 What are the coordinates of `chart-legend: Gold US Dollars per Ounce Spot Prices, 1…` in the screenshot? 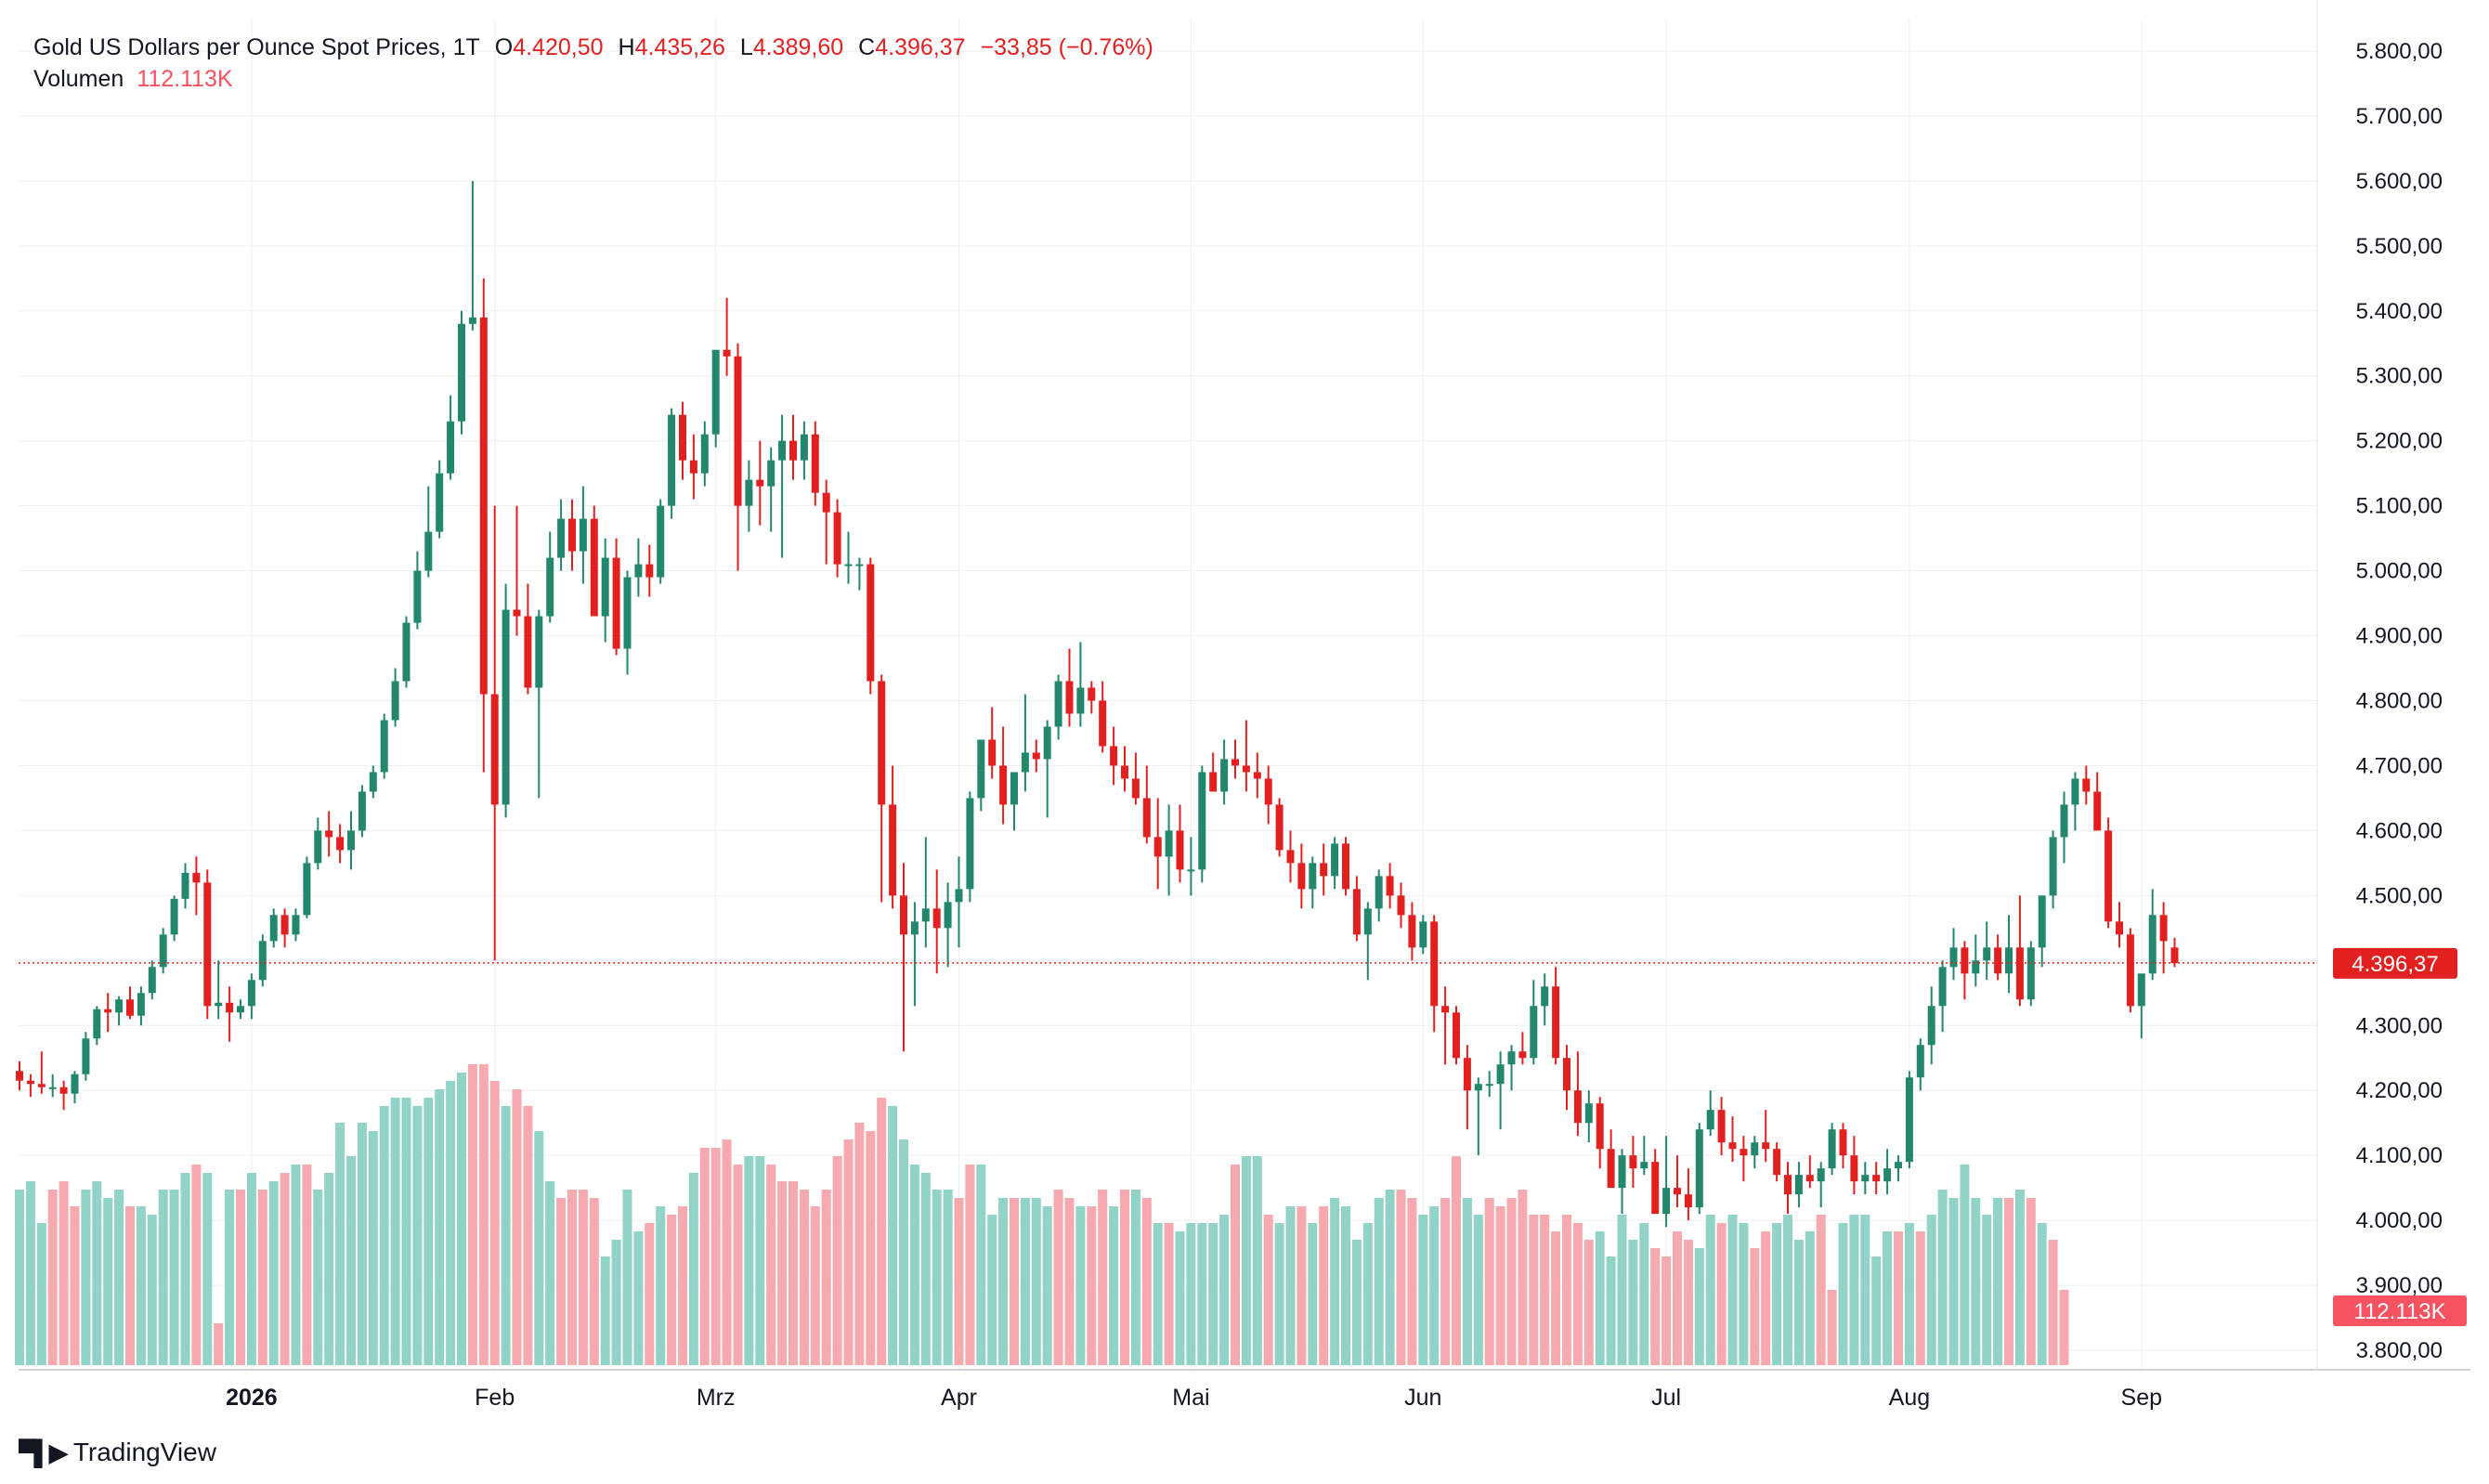 It's located at (600, 63).